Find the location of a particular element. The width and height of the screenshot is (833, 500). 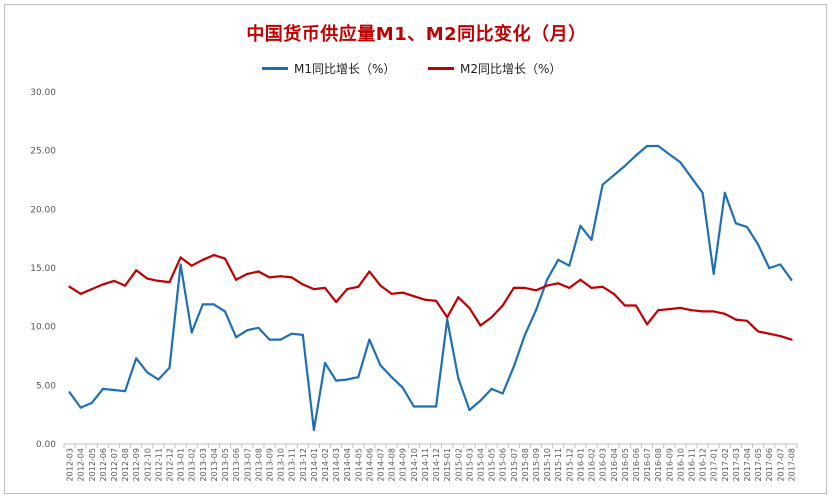

x-tick-label: 2016-12 is located at coordinates (703, 464).